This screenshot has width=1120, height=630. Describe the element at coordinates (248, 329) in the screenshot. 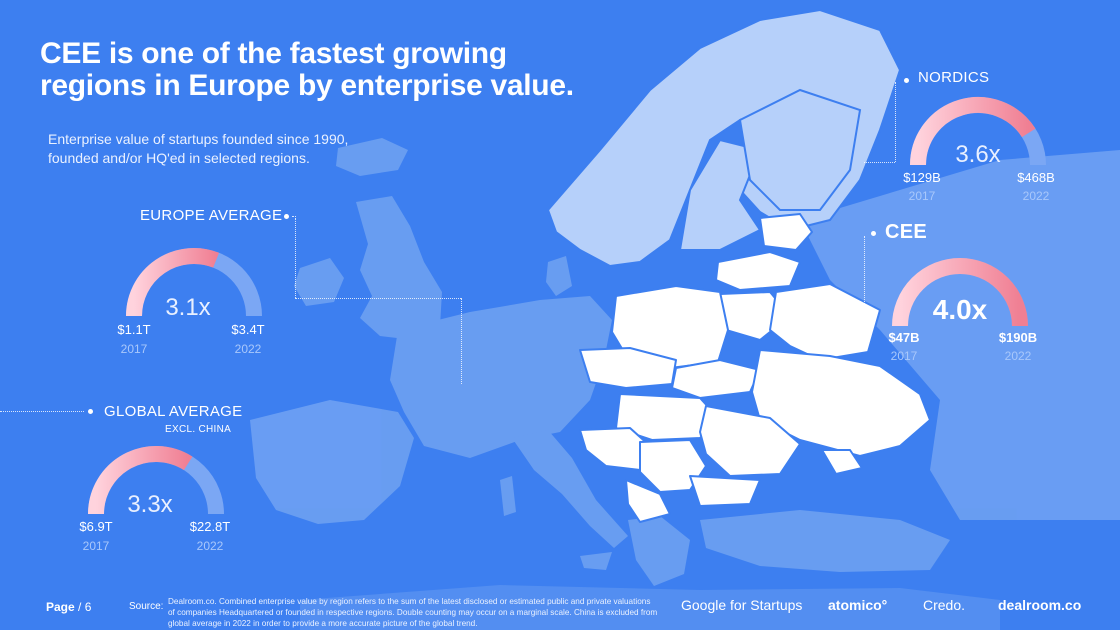

I see `europe-end-value: $3.4T` at that location.